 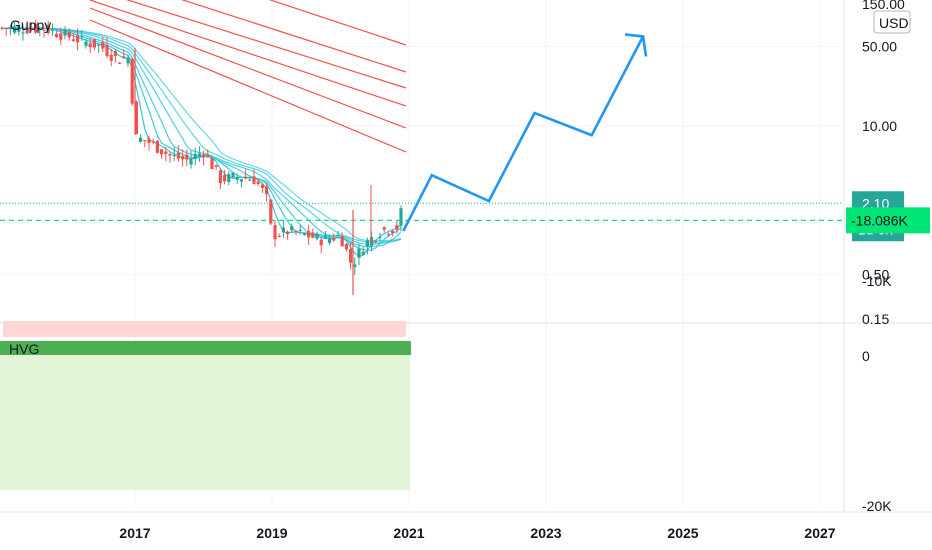 I want to click on currency-label: USD, so click(x=894, y=23).